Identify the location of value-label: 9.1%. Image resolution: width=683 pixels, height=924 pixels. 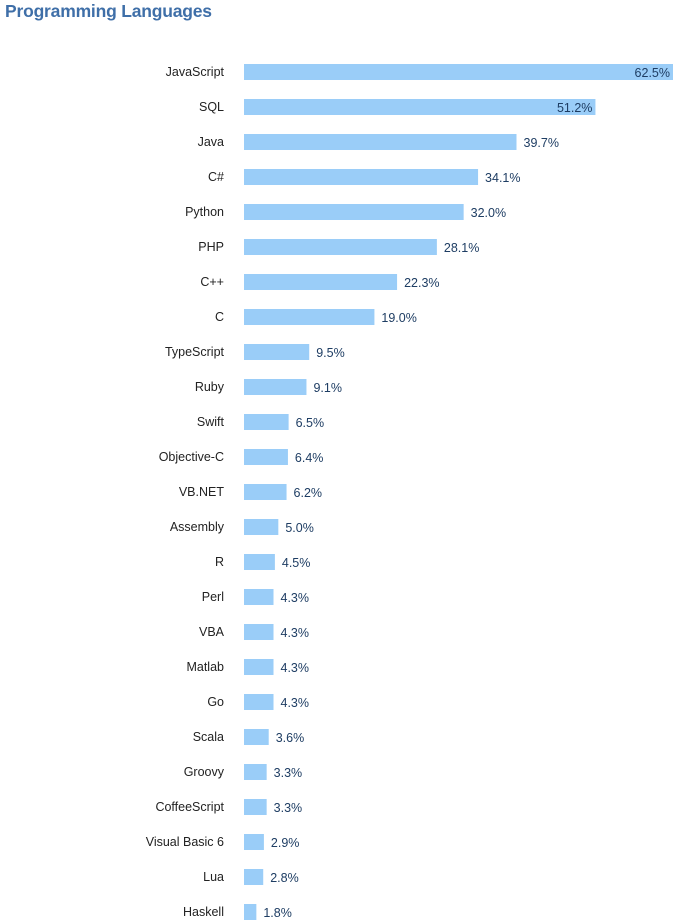
(327, 388).